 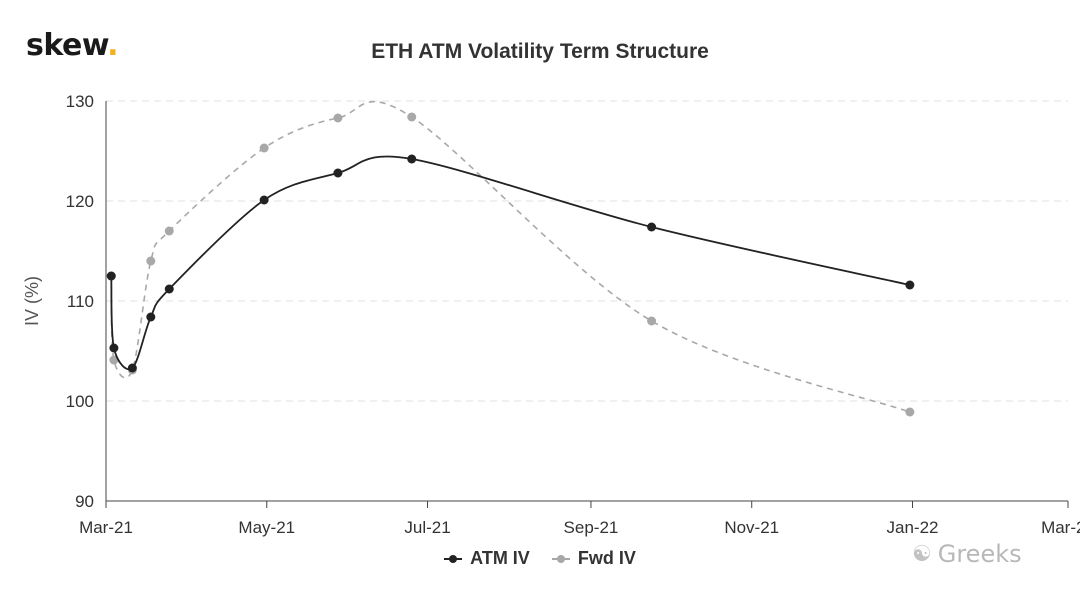 What do you see at coordinates (540, 558) in the screenshot?
I see `chart-legend: ATM IV Fwd IV` at bounding box center [540, 558].